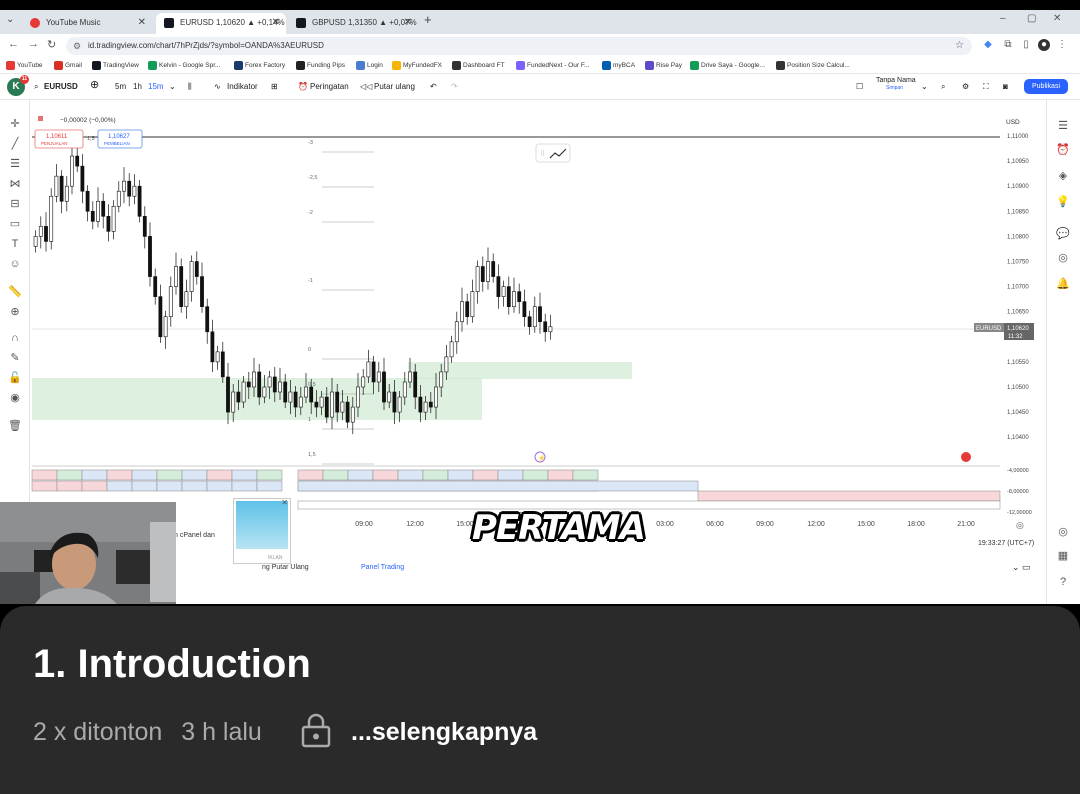 This screenshot has height=794, width=1080. I want to click on stay-drawing-icon: ✎, so click(15, 358).